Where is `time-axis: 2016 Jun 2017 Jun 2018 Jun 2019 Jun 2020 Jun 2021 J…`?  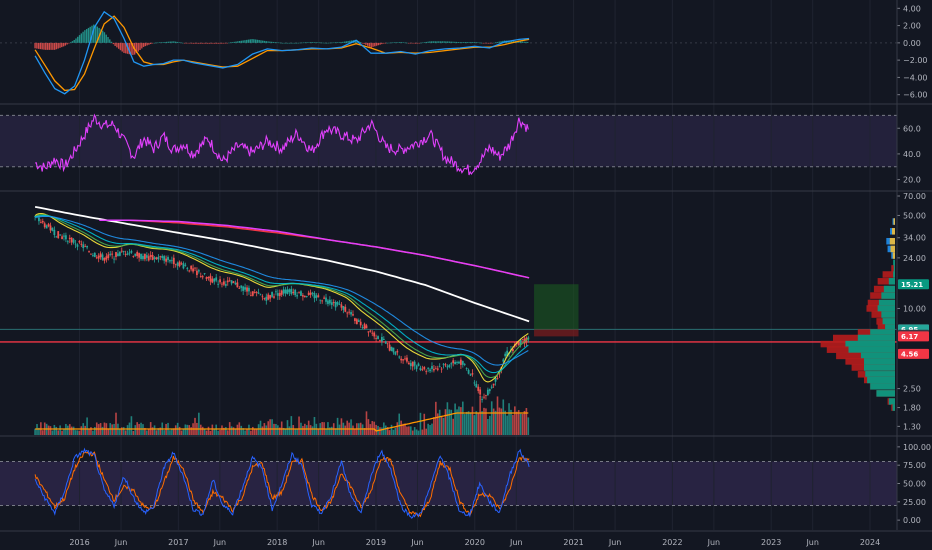 time-axis: 2016 Jun 2017 Jun 2018 Jun 2019 Jun 2020 Jun 2021 J… is located at coordinates (474, 542).